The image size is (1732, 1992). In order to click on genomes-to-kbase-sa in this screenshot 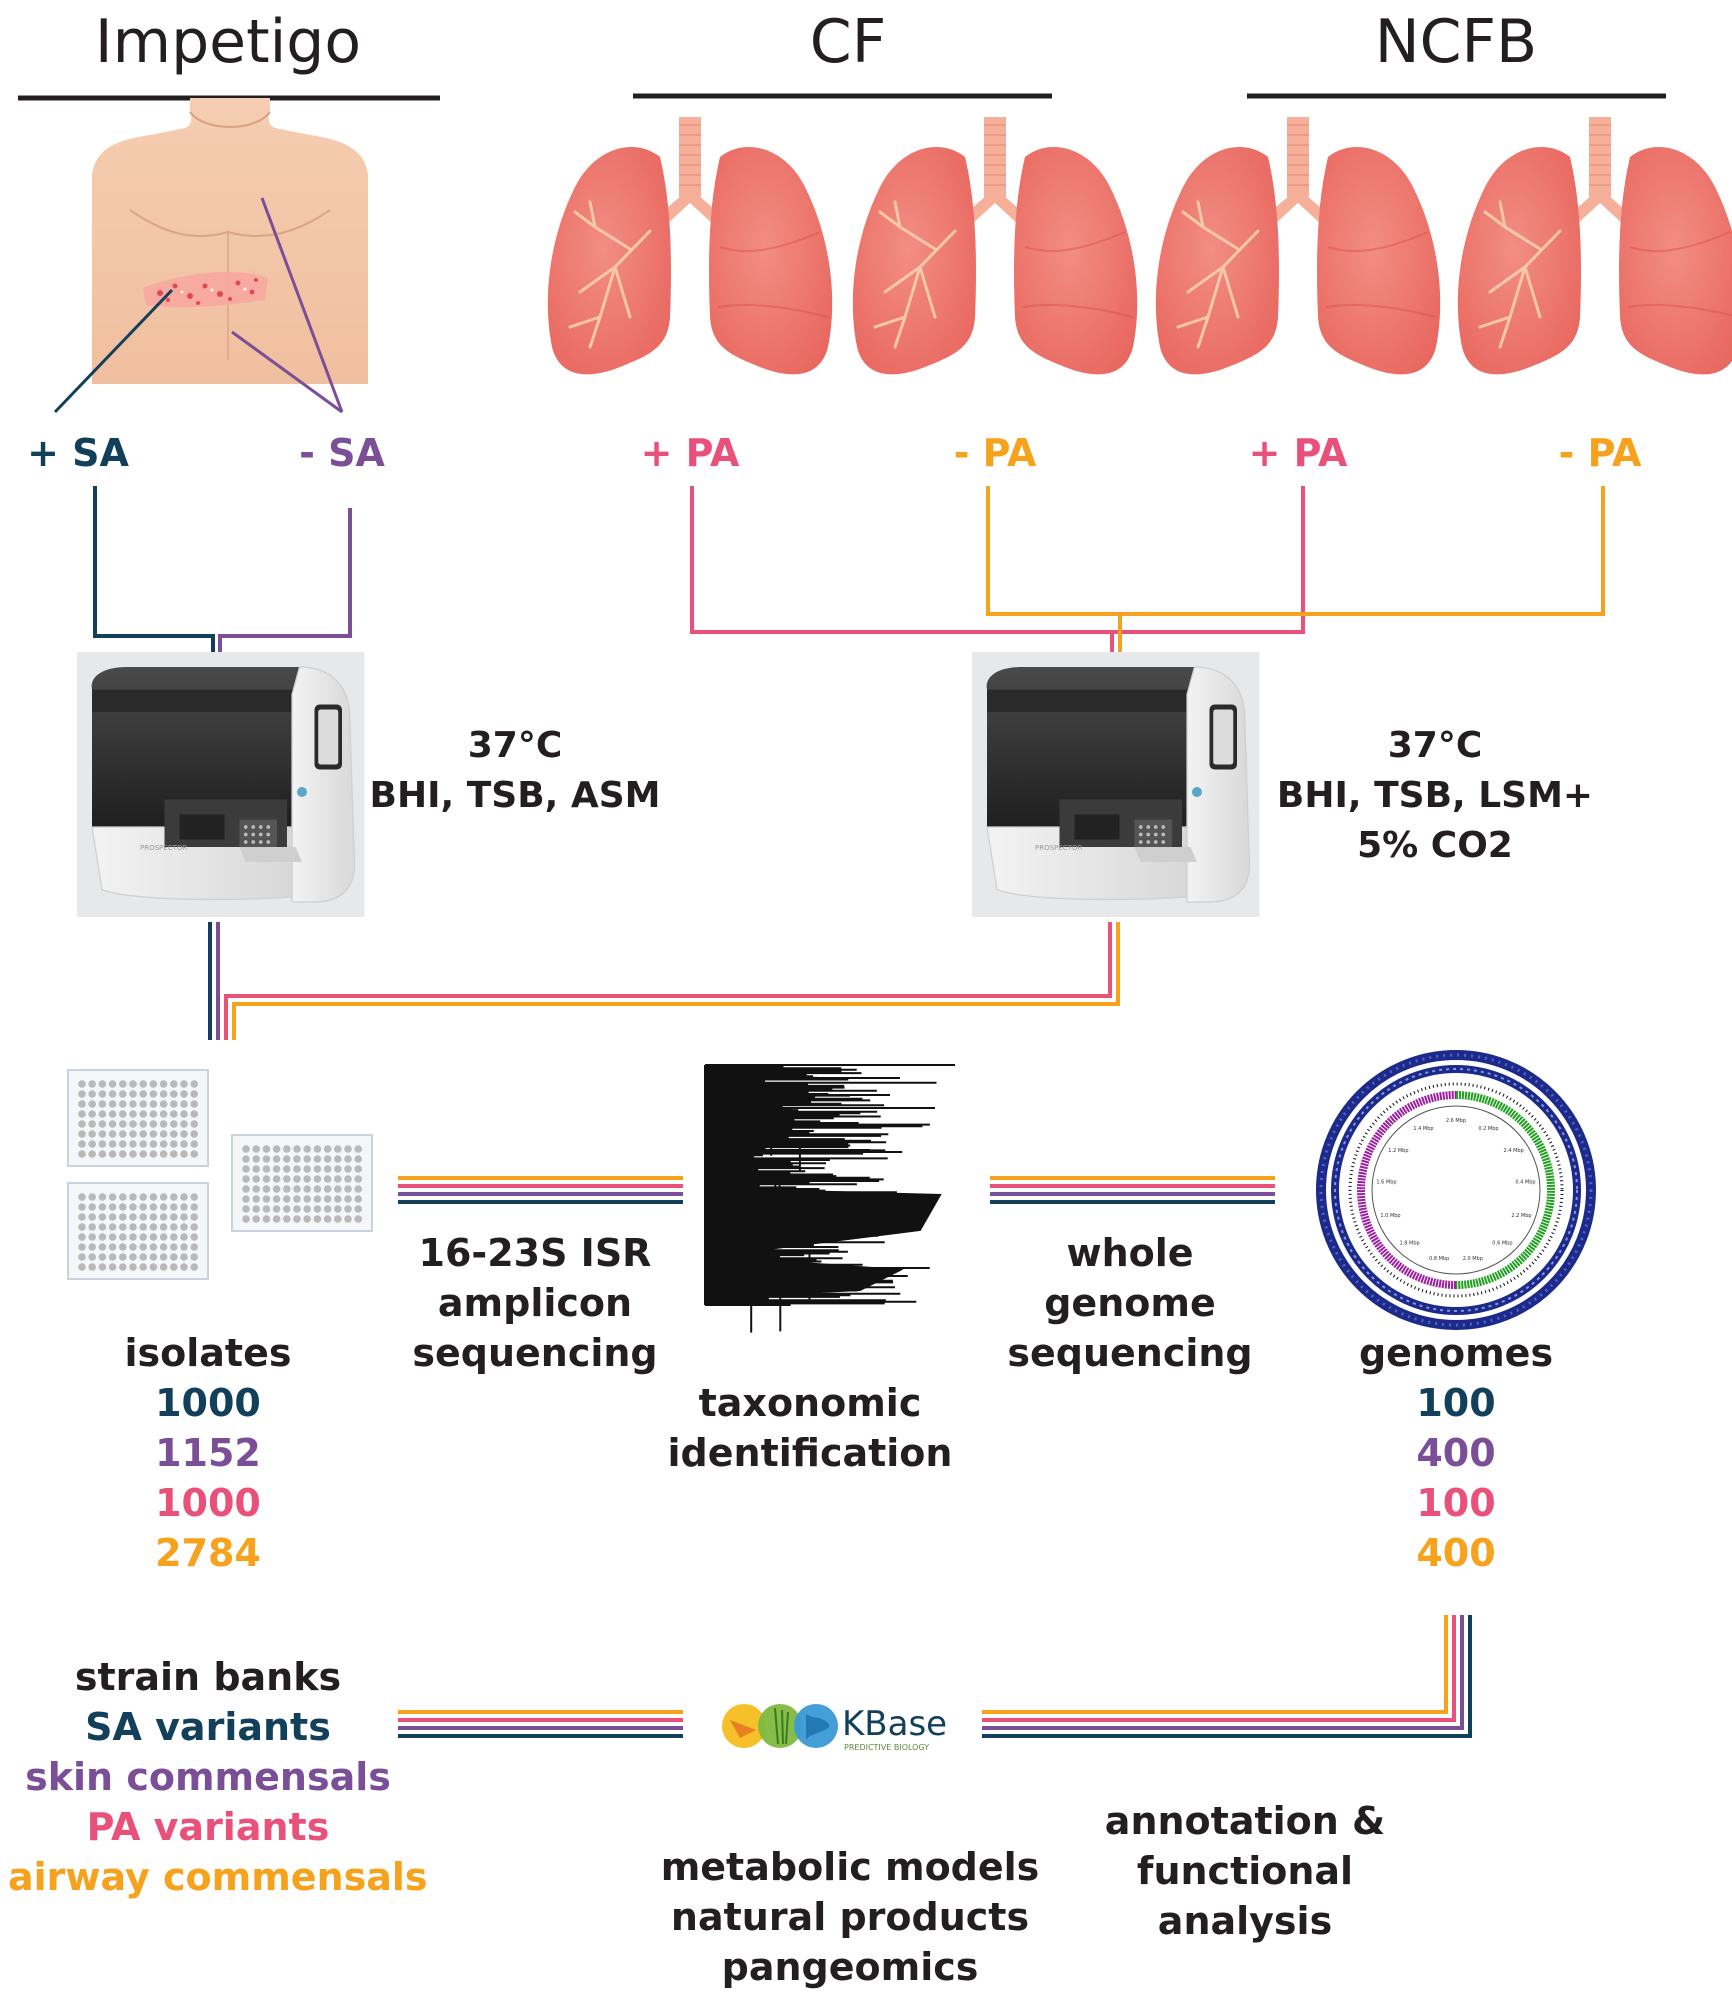, I will do `click(1227, 1676)`.